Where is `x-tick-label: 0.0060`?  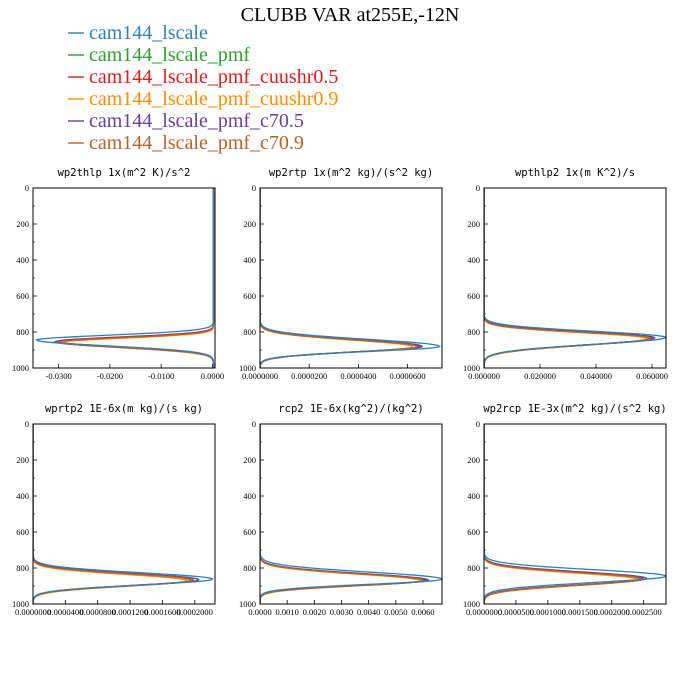 x-tick-label: 0.0060 is located at coordinates (422, 612).